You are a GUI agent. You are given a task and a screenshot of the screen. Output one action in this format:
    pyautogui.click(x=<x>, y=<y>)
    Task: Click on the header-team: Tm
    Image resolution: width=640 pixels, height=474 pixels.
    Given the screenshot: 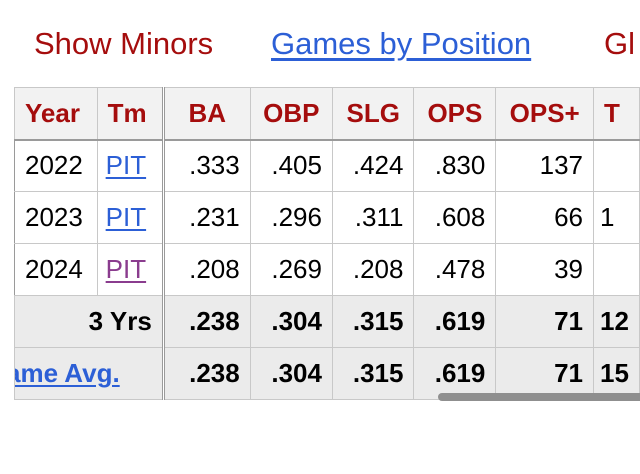 What is the action you would take?
    pyautogui.click(x=130, y=114)
    